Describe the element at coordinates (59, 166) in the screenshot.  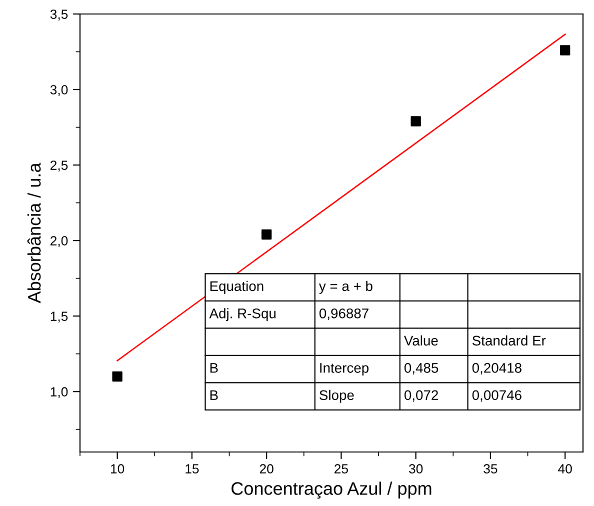
I see `y-tick-label: 2,5` at that location.